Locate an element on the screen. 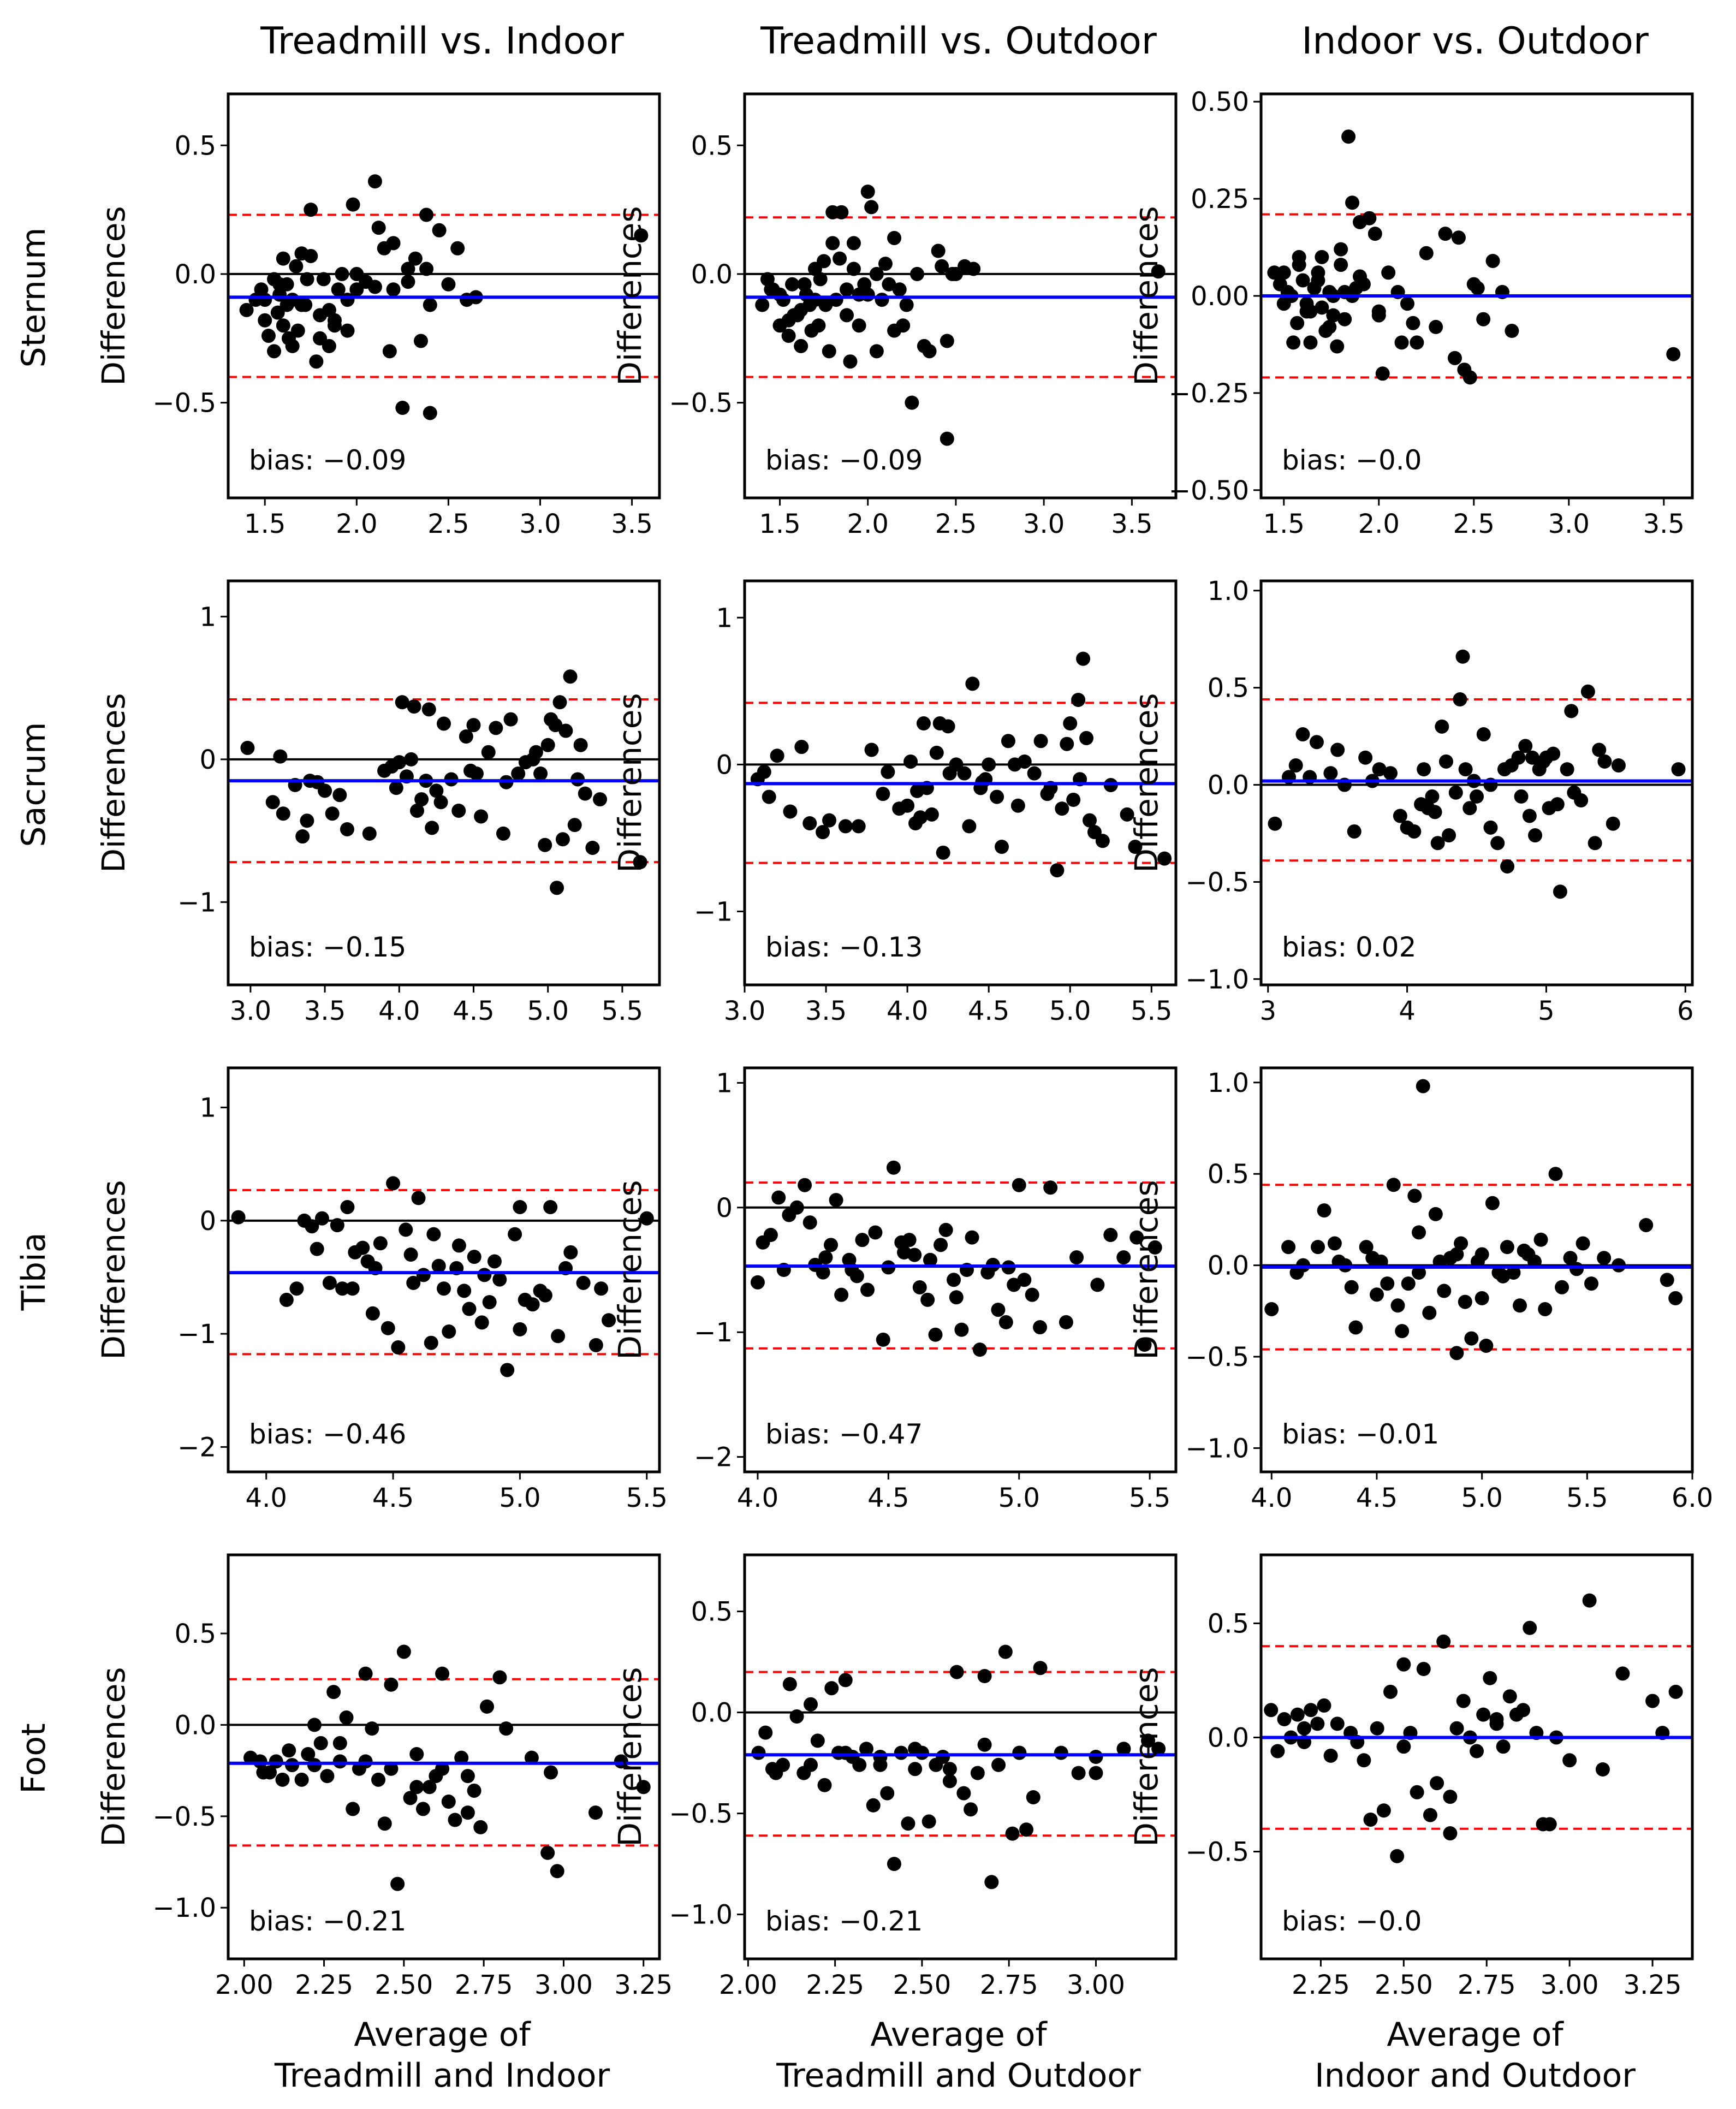 This screenshot has height=2109, width=1736. x-tick-label: 5 is located at coordinates (1546, 1011).